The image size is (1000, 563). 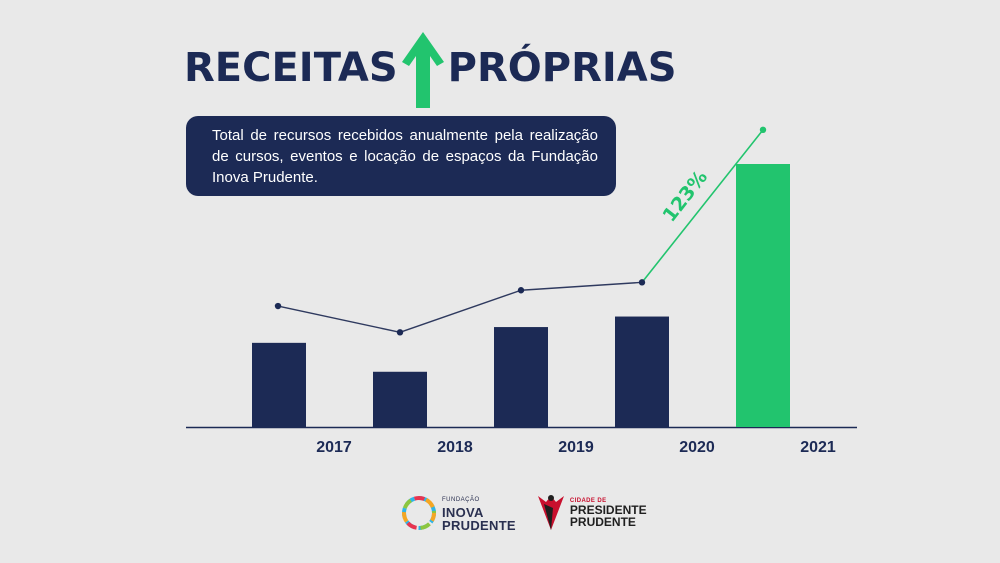 I want to click on logo-cidade-presidente-prudente: CIDADE DE PRESIDENTE PRUDENTE, so click(x=591, y=513).